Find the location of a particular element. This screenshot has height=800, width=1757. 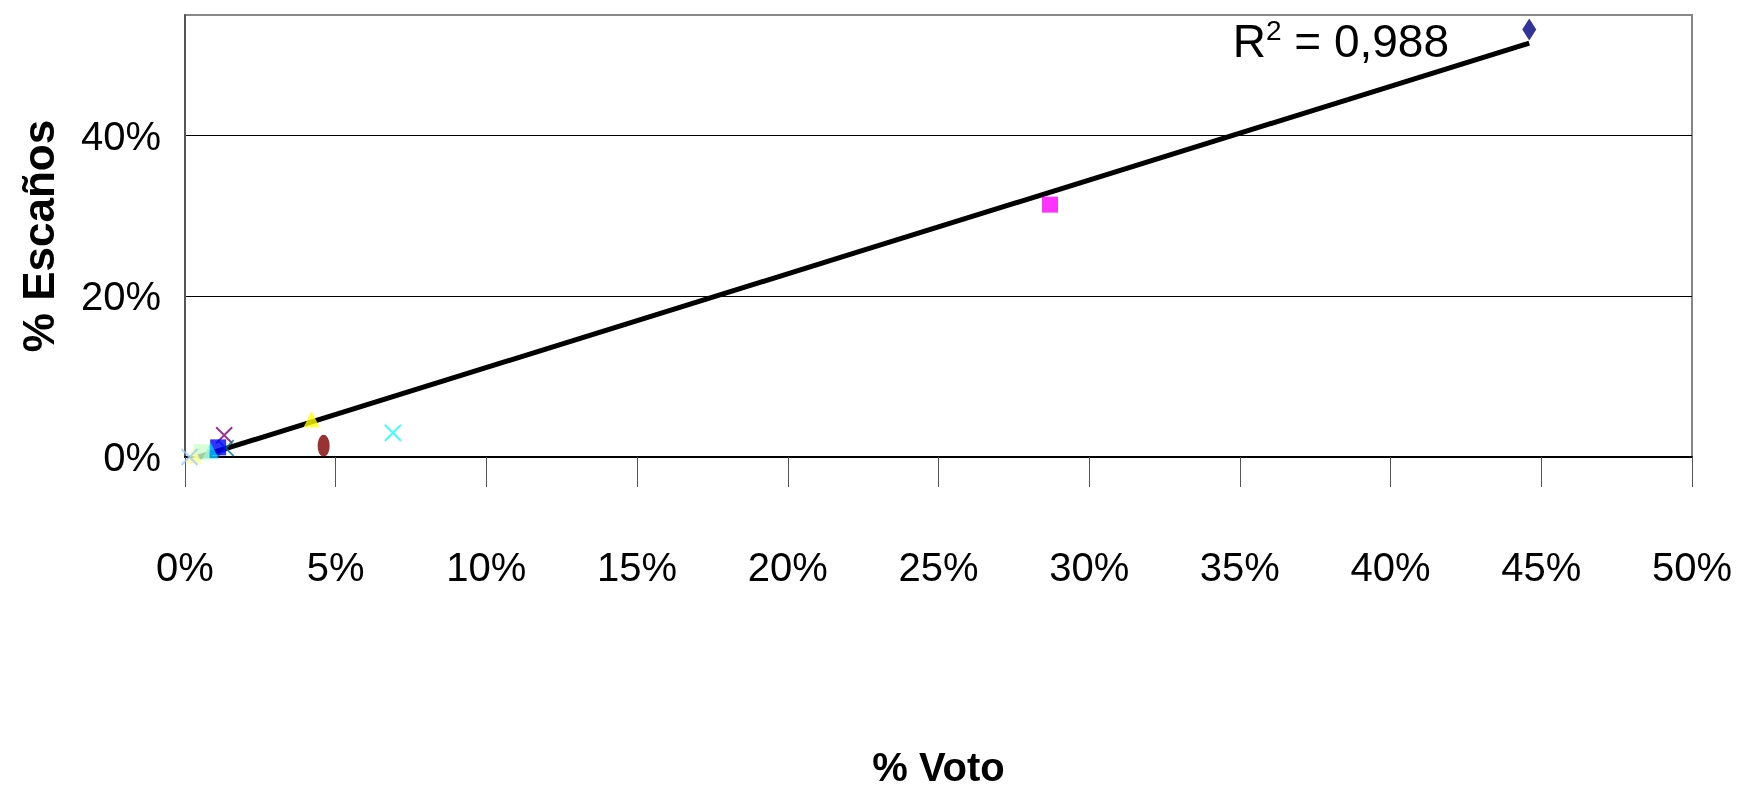

x-tick-label: 25% is located at coordinates (938, 567).